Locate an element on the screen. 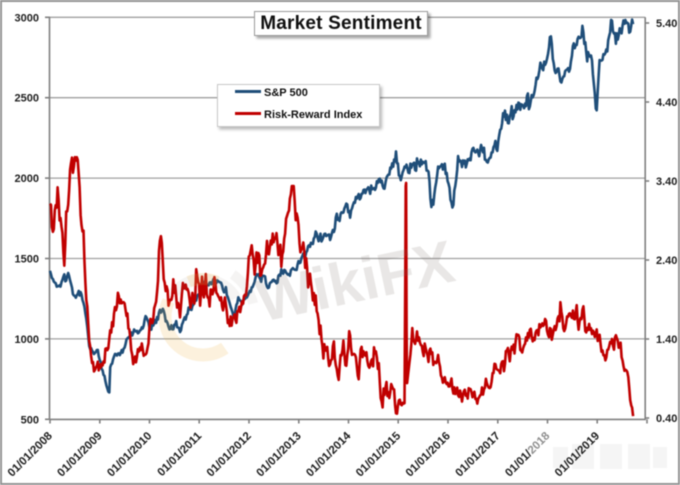 The width and height of the screenshot is (680, 485). svg-text: 01/01/2014 is located at coordinates (329, 455).